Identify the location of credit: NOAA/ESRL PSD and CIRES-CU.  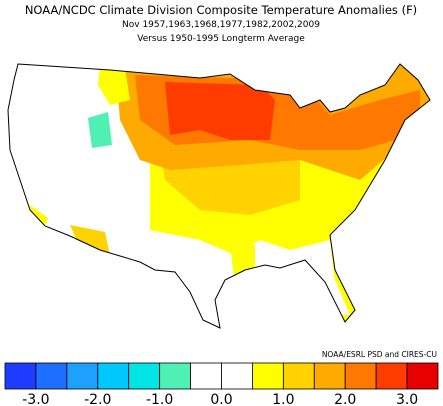
(379, 354).